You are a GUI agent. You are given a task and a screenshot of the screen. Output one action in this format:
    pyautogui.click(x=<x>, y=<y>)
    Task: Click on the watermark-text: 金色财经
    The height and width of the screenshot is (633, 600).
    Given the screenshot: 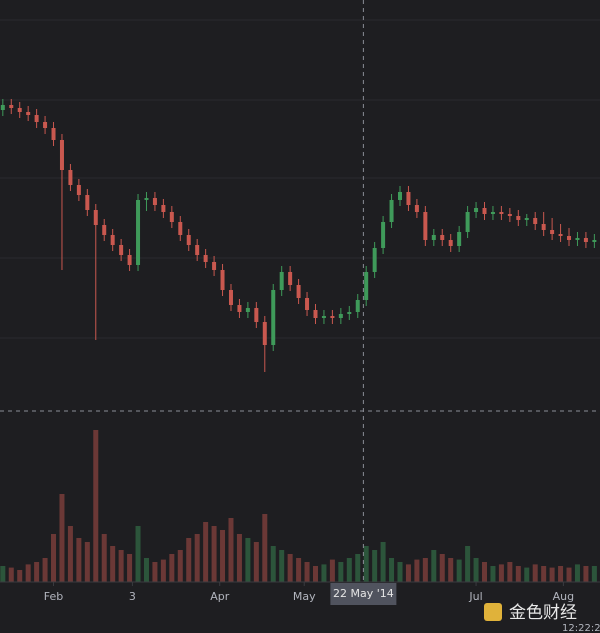 What is the action you would take?
    pyautogui.click(x=543, y=613)
    